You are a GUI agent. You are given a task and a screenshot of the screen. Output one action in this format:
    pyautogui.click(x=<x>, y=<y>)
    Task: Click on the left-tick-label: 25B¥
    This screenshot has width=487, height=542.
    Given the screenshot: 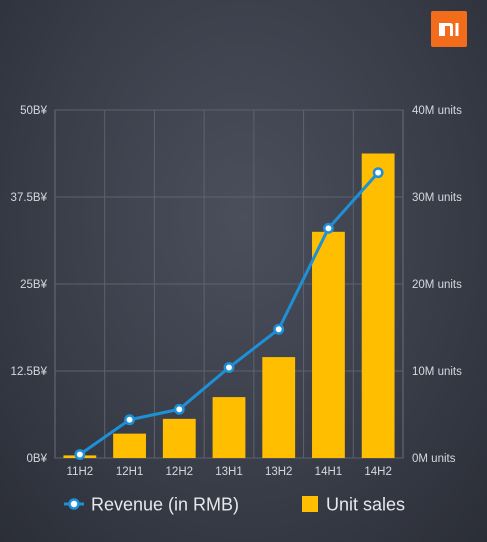 What is the action you would take?
    pyautogui.click(x=33, y=285)
    